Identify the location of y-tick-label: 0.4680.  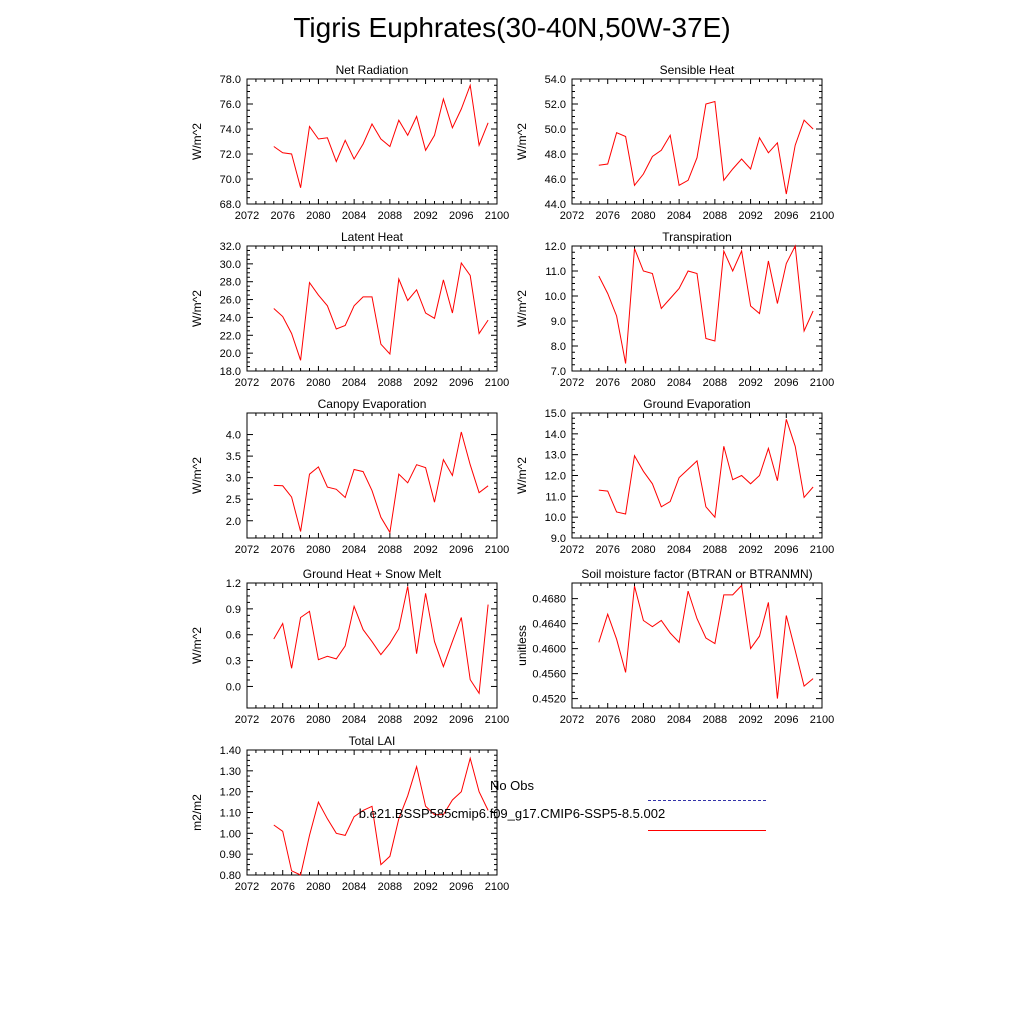
(549, 600).